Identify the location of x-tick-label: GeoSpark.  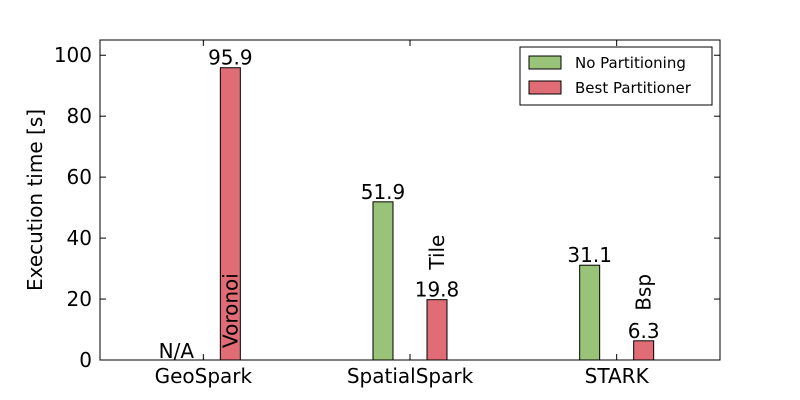
(204, 376).